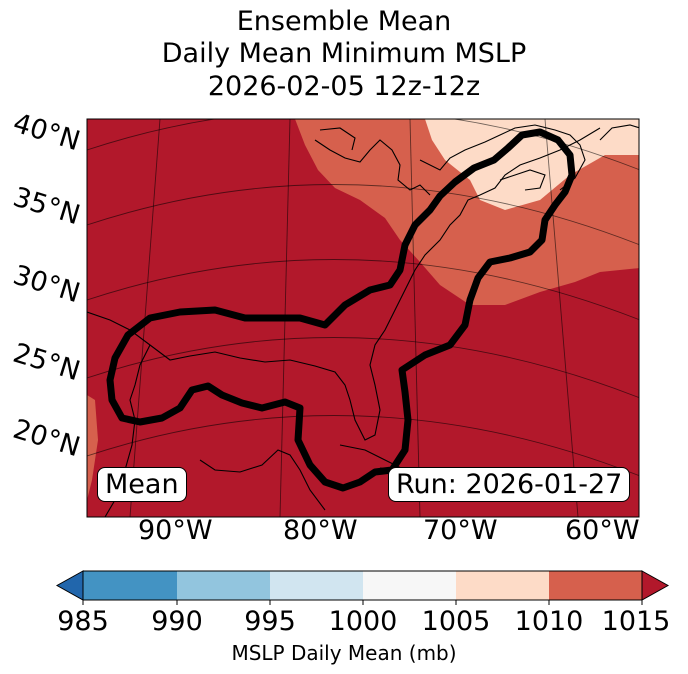  I want to click on pressure-1010-1015-field-west, so click(92, 447).